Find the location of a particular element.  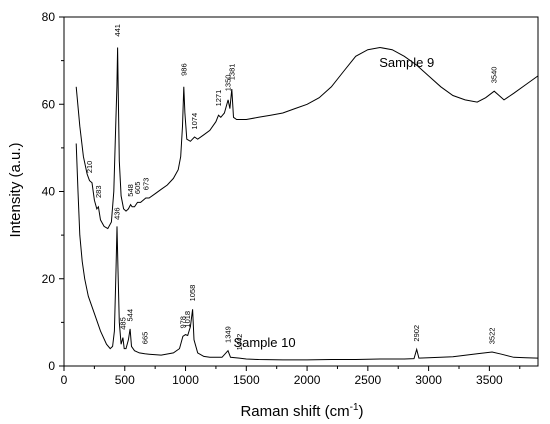

peak-label: 3522 is located at coordinates (492, 336).